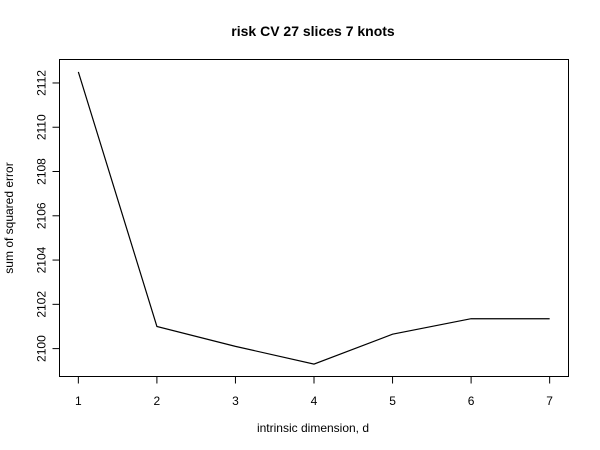 This screenshot has width=600, height=450. I want to click on y-tick-label: 2110, so click(42, 127).